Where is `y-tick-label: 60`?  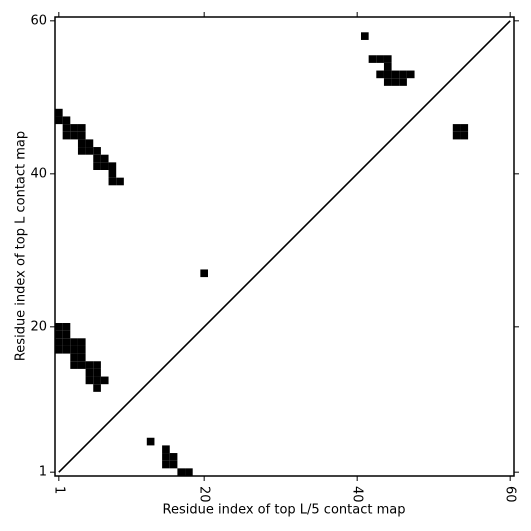
y-tick-label: 60 is located at coordinates (38, 20).